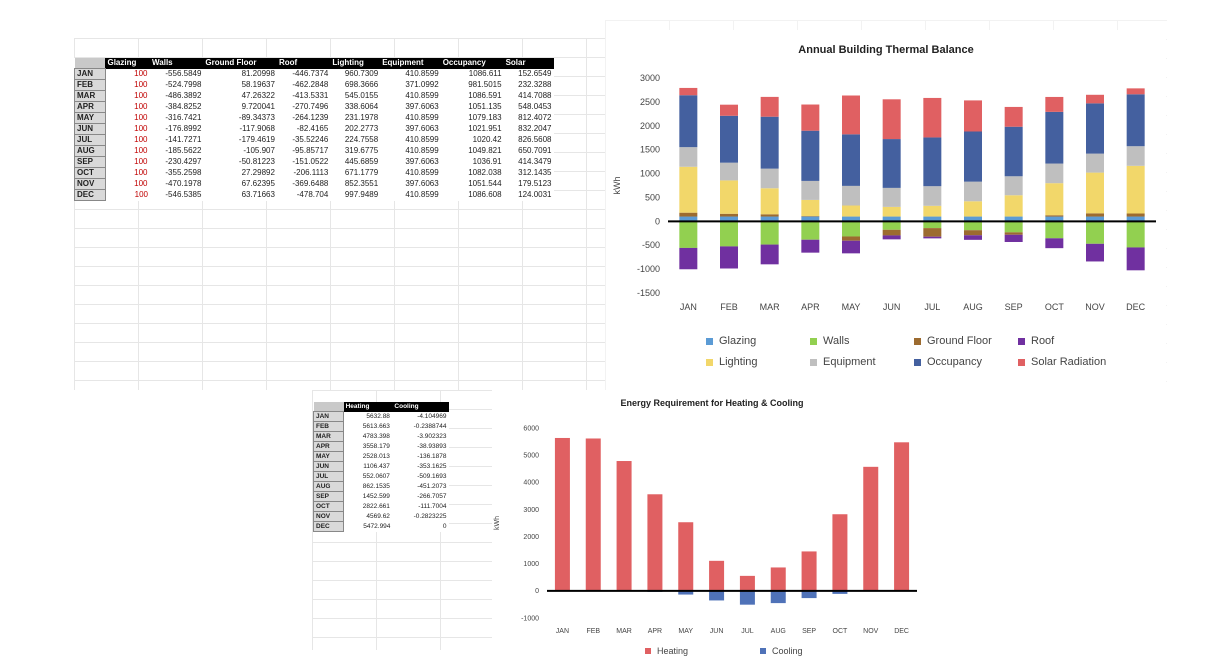 This screenshot has width=1214, height=667. Describe the element at coordinates (256, 139) in the screenshot. I see `table-cell: -179.4619` at that location.